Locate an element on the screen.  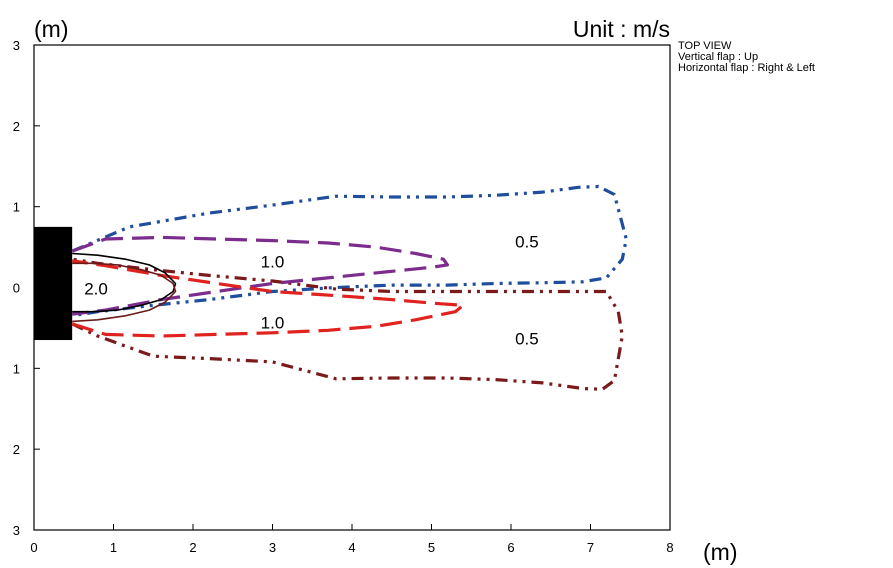
x-tick-label: 5 is located at coordinates (431, 547).